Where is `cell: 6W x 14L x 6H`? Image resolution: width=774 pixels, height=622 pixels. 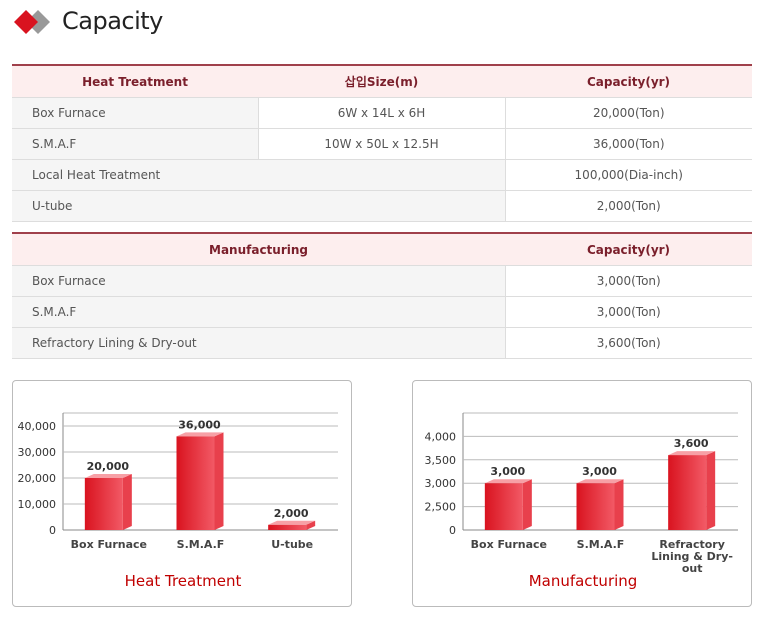
cell: 6W x 14L x 6H is located at coordinates (381, 113).